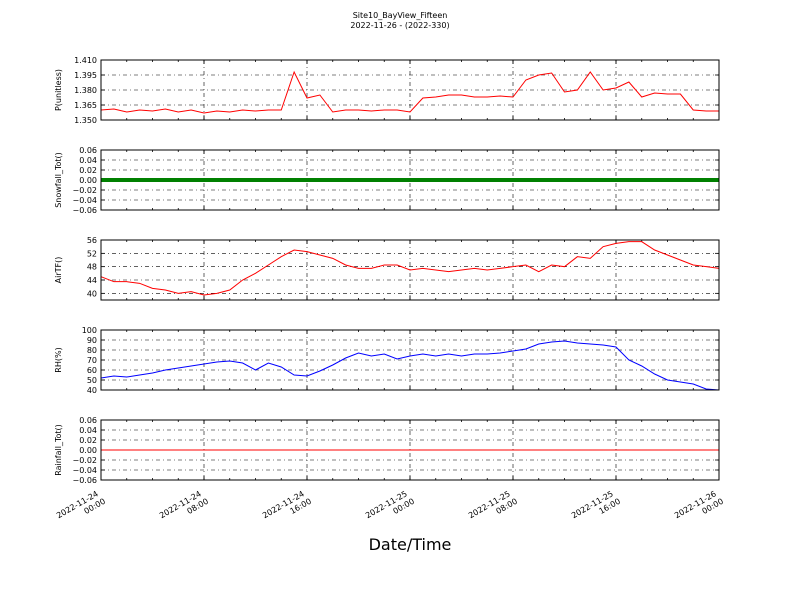 The height and width of the screenshot is (600, 800). Describe the element at coordinates (58, 270) in the screenshot. I see `y-axis-label: AirTF()` at that location.